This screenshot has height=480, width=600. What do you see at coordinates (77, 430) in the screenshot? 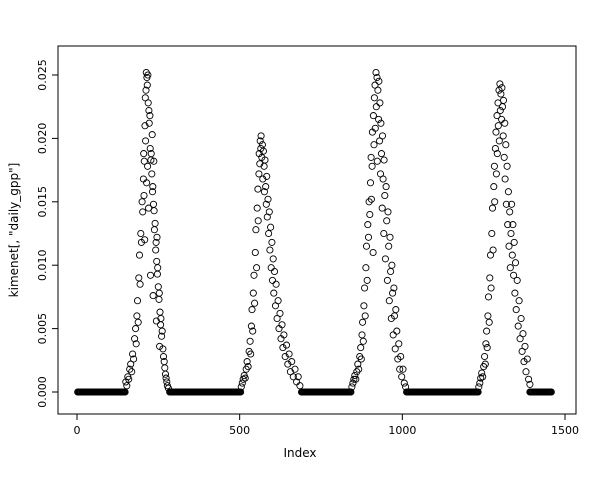
I see `x-tick-label: 0` at bounding box center [77, 430].